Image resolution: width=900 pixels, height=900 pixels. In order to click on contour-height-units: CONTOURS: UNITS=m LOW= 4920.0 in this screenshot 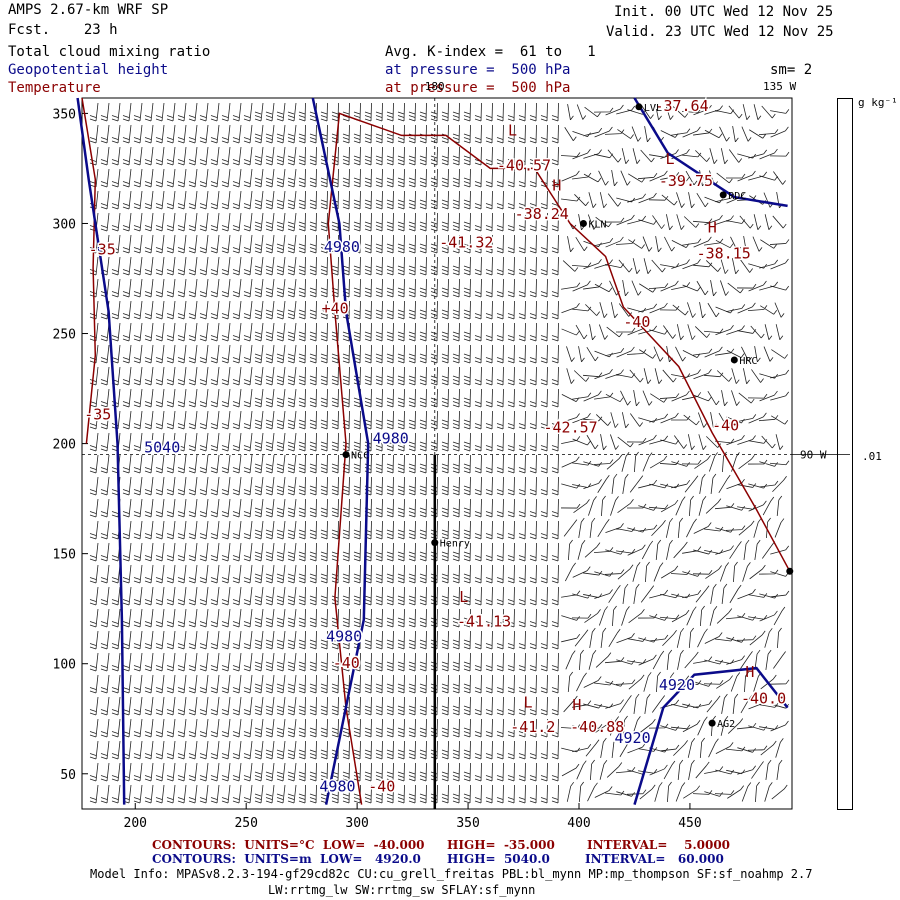, I will do `click(286, 859)`.